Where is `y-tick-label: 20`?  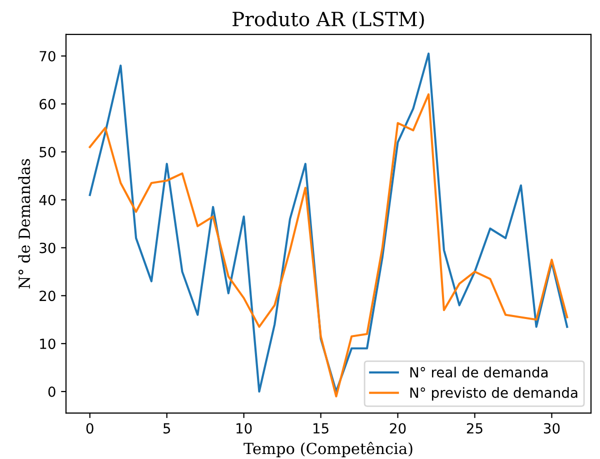
y-tick-label: 20 is located at coordinates (48, 296).